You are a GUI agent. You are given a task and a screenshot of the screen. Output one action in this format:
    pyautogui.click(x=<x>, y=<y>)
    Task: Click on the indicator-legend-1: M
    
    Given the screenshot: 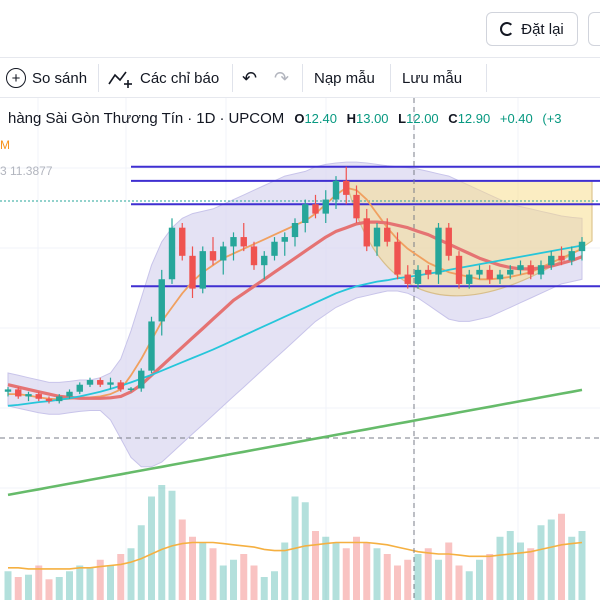 What is the action you would take?
    pyautogui.click(x=5, y=145)
    